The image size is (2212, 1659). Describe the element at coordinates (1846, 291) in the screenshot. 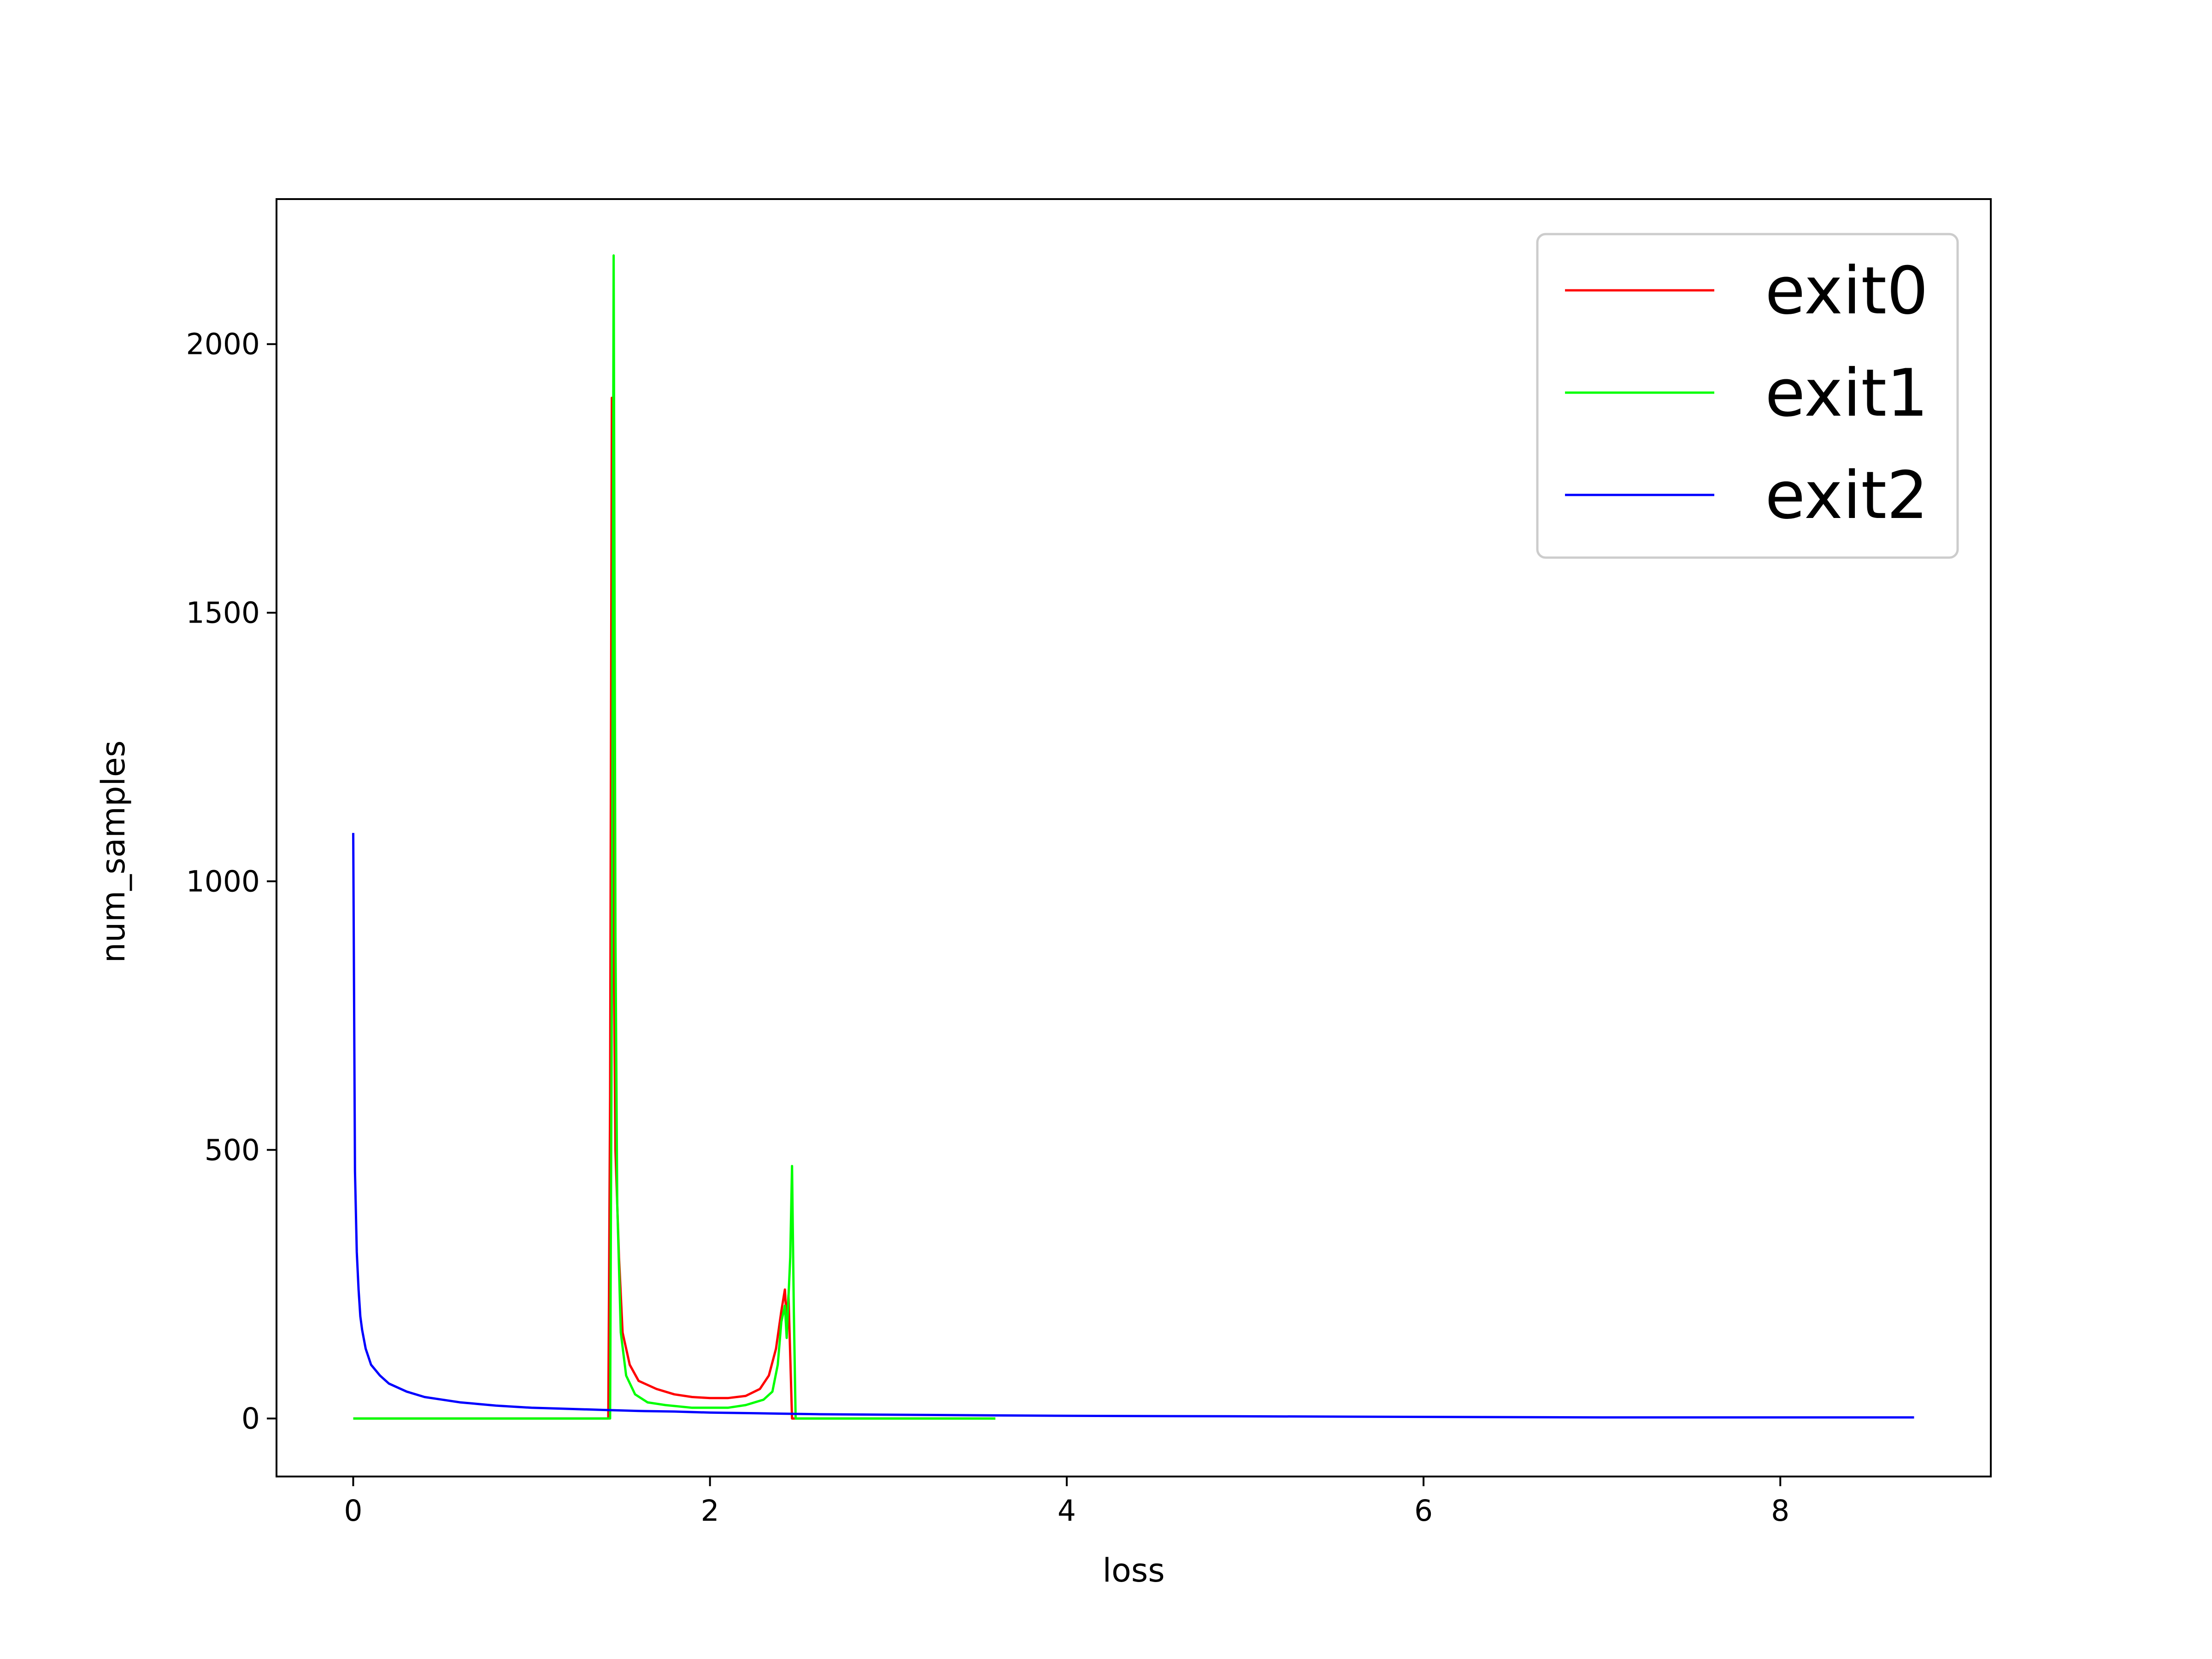

I see `legend-label-exit0: exit0` at that location.